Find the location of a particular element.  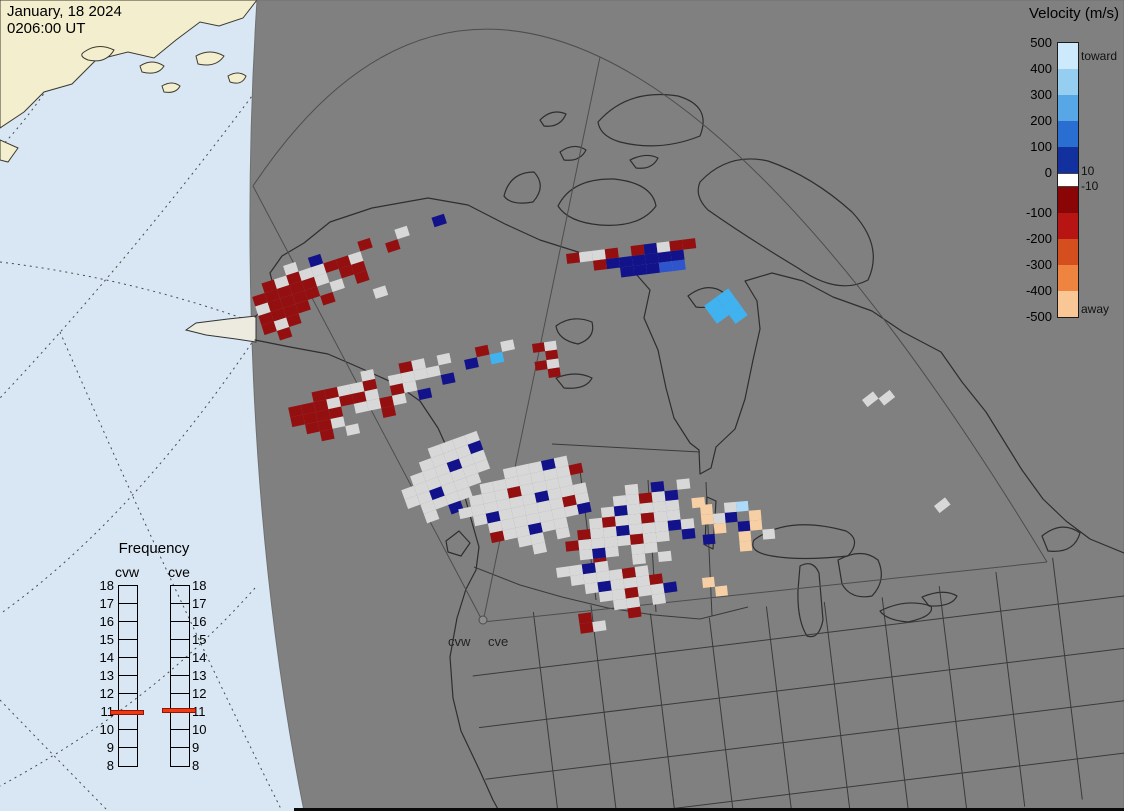

frequency-panel-title: Frequency is located at coordinates (154, 548).